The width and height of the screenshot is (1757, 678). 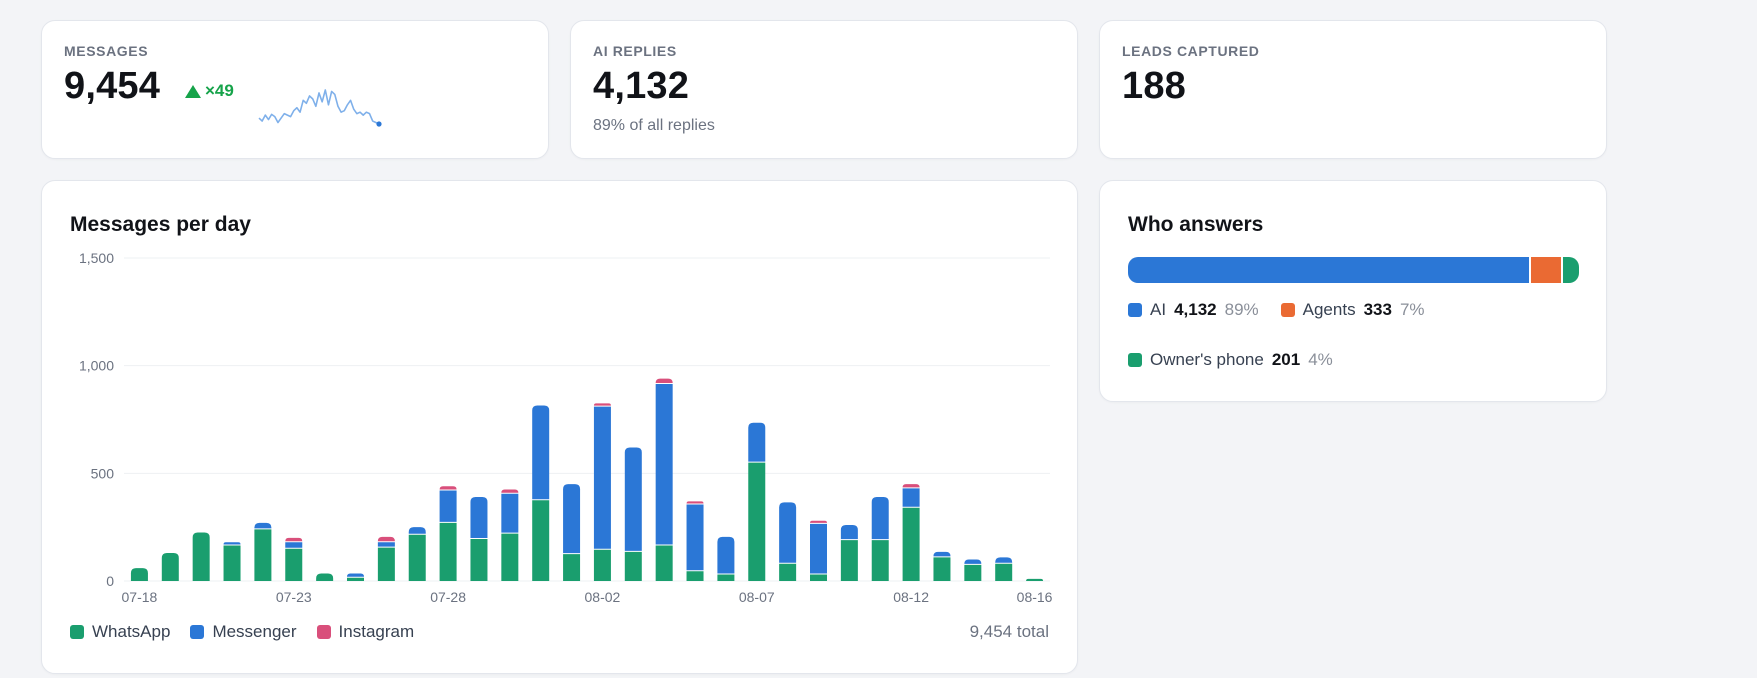 What do you see at coordinates (1230, 360) in the screenshot?
I see `who-answers-item: Owner's phone 201 4%` at bounding box center [1230, 360].